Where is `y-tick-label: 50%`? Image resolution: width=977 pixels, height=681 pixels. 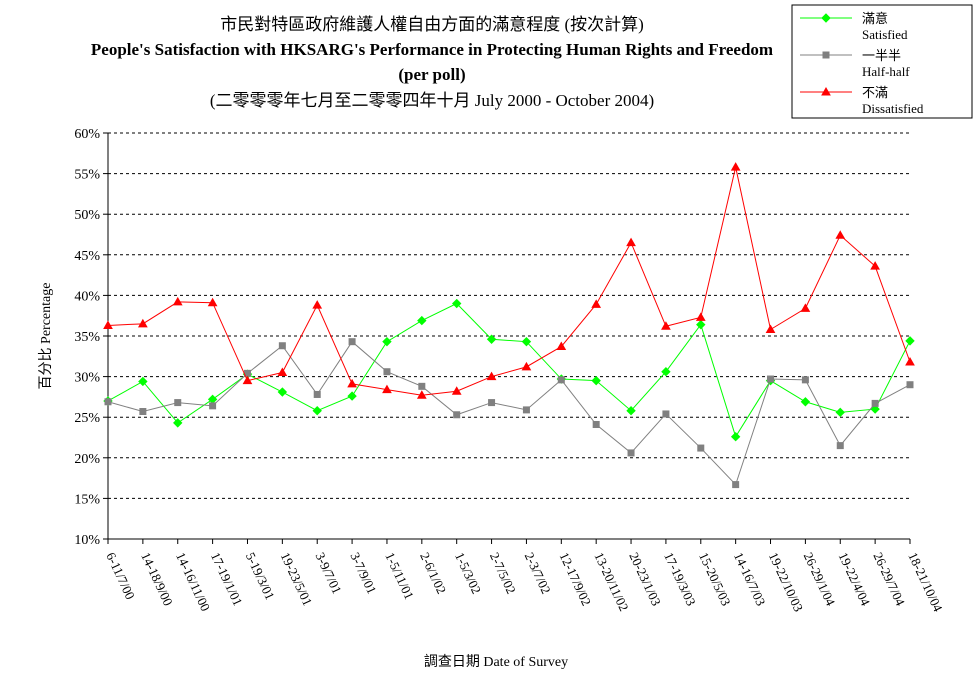
y-tick-label: 50% is located at coordinates (87, 215).